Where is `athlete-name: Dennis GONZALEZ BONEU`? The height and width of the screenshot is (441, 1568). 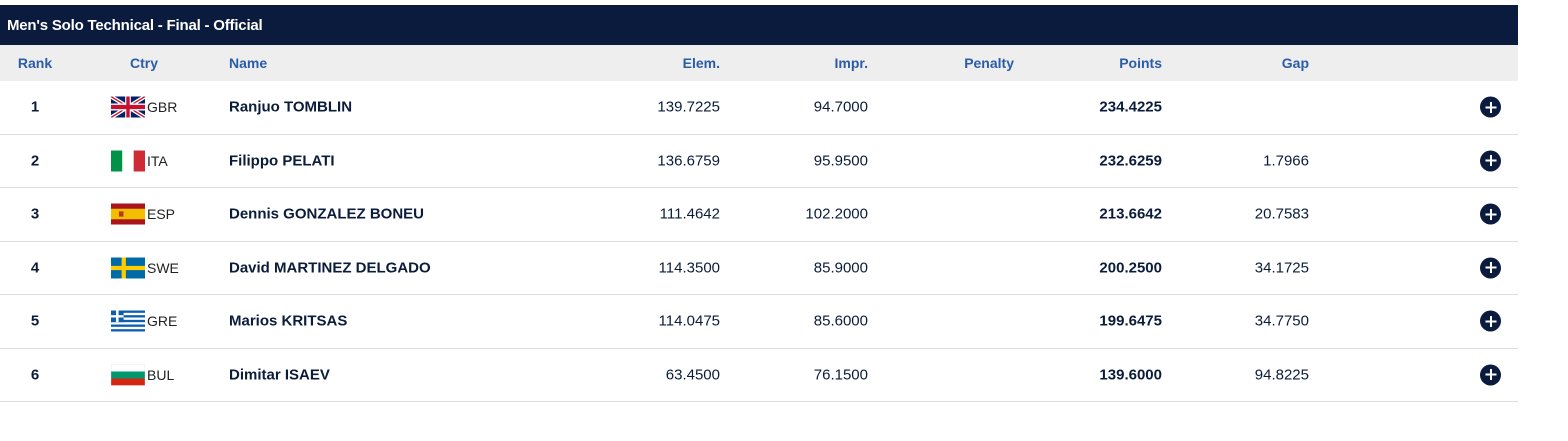 athlete-name: Dennis GONZALEZ BONEU is located at coordinates (327, 214).